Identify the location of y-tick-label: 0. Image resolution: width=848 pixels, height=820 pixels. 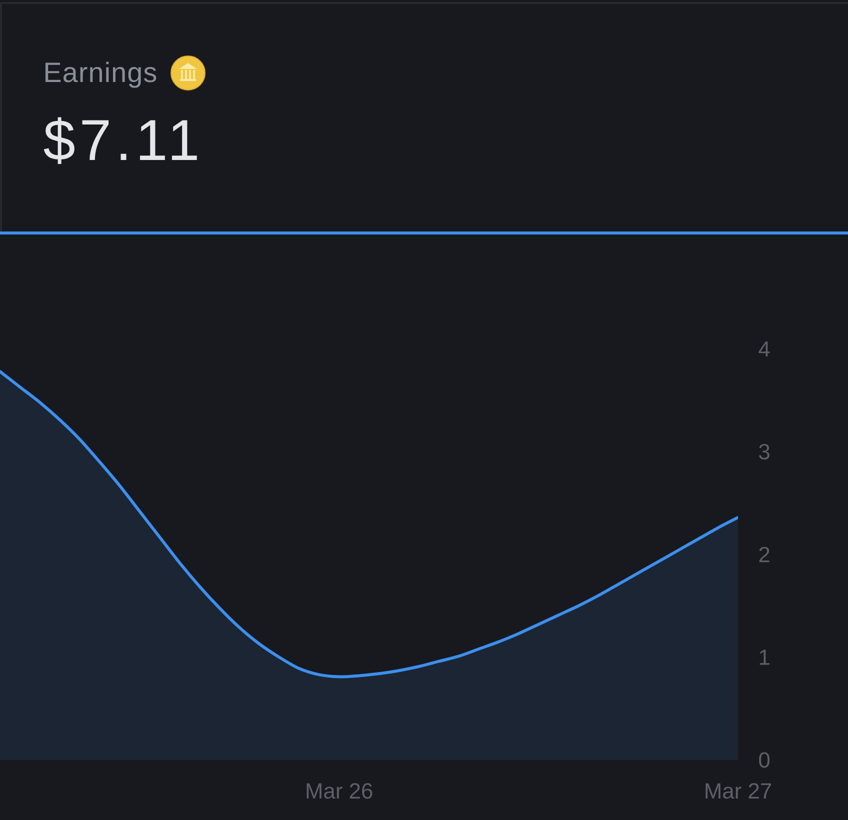
(764, 760).